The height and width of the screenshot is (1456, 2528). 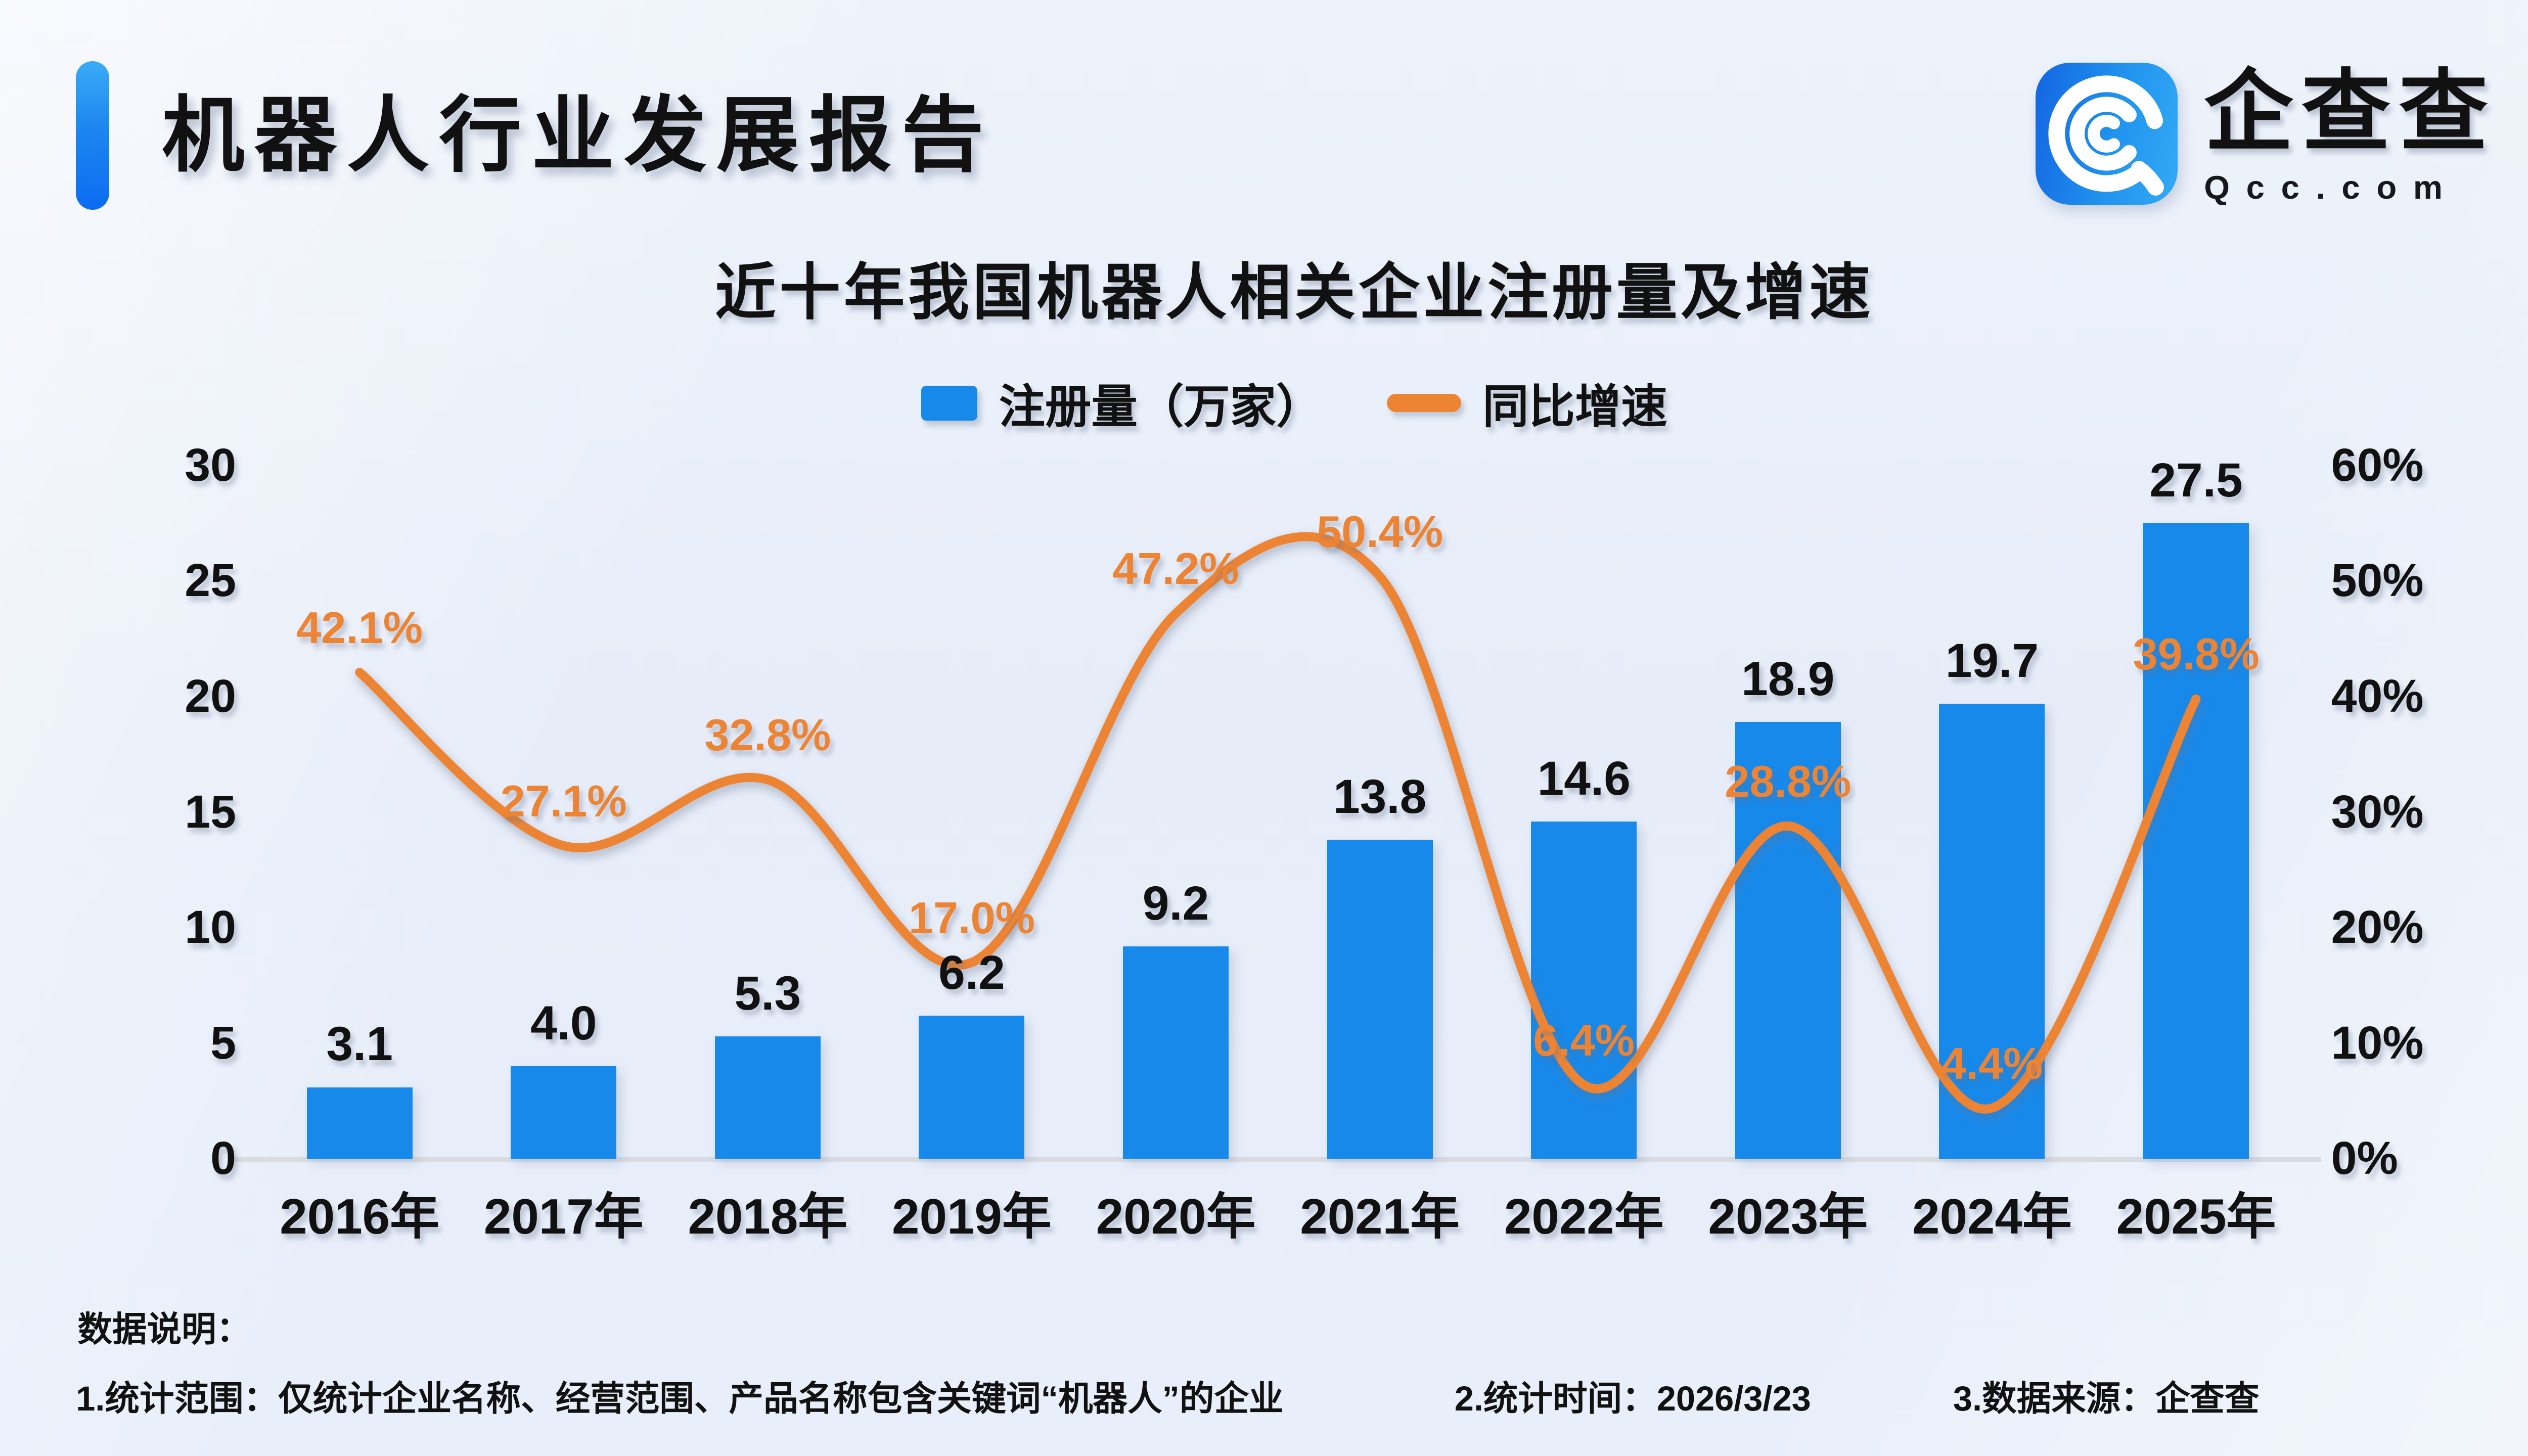 I want to click on x-axis-tick-label: 2020年, so click(x=1176, y=1217).